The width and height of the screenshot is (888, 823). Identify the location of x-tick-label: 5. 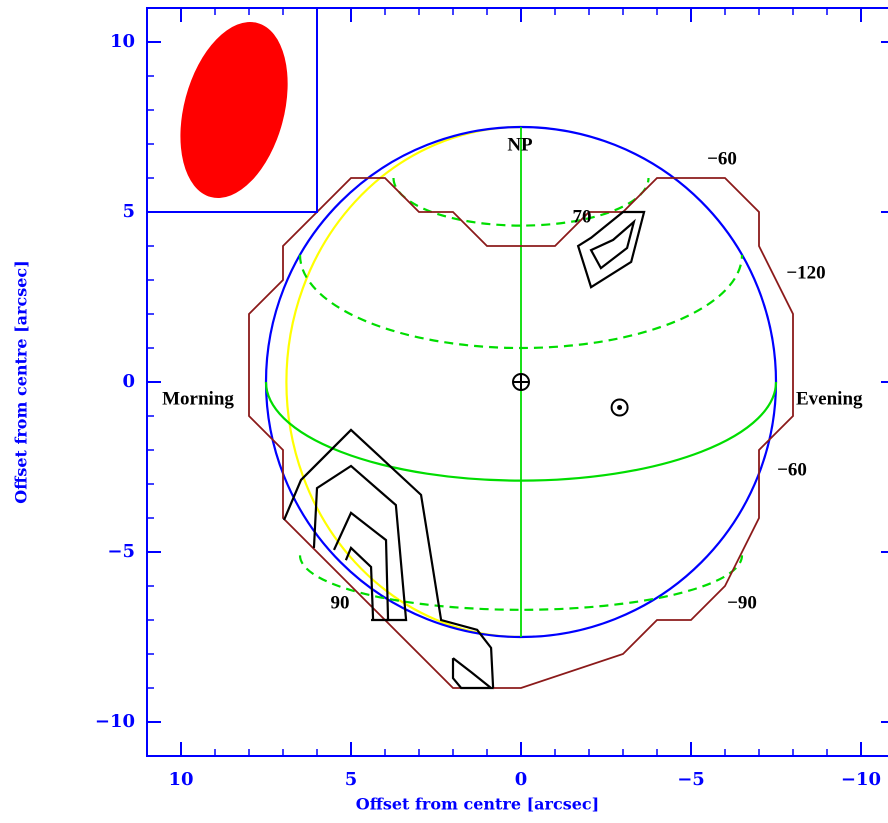
(351, 779).